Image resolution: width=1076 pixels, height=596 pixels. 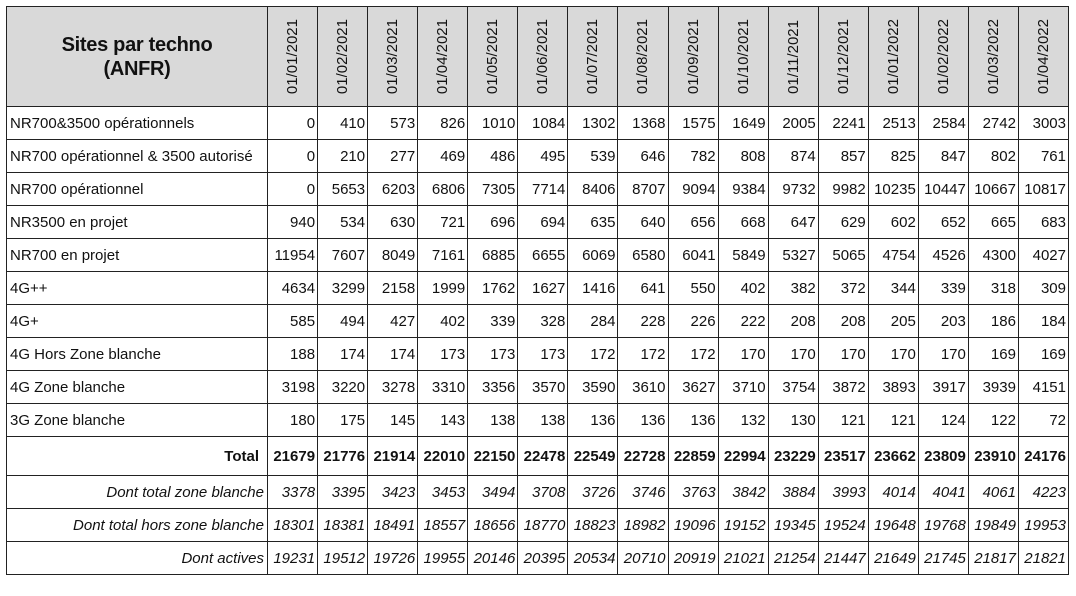 What do you see at coordinates (893, 288) in the screenshot?
I see `cell-value: 344` at bounding box center [893, 288].